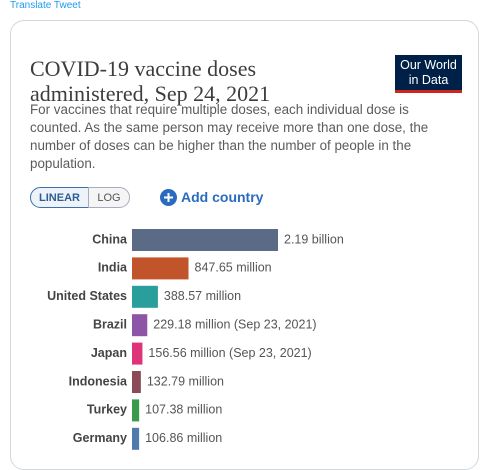 The width and height of the screenshot is (490, 470). I want to click on translate-link: Translate Tweet, so click(45, 5).